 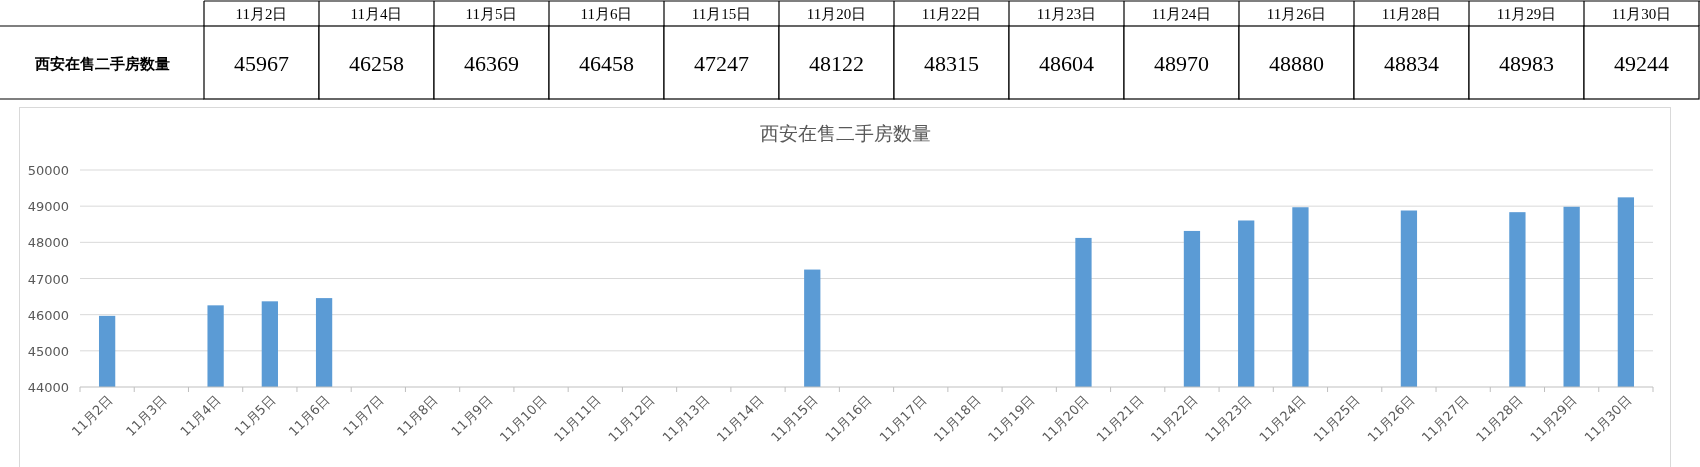 What do you see at coordinates (376, 63) in the screenshot?
I see `data-label: 46258` at bounding box center [376, 63].